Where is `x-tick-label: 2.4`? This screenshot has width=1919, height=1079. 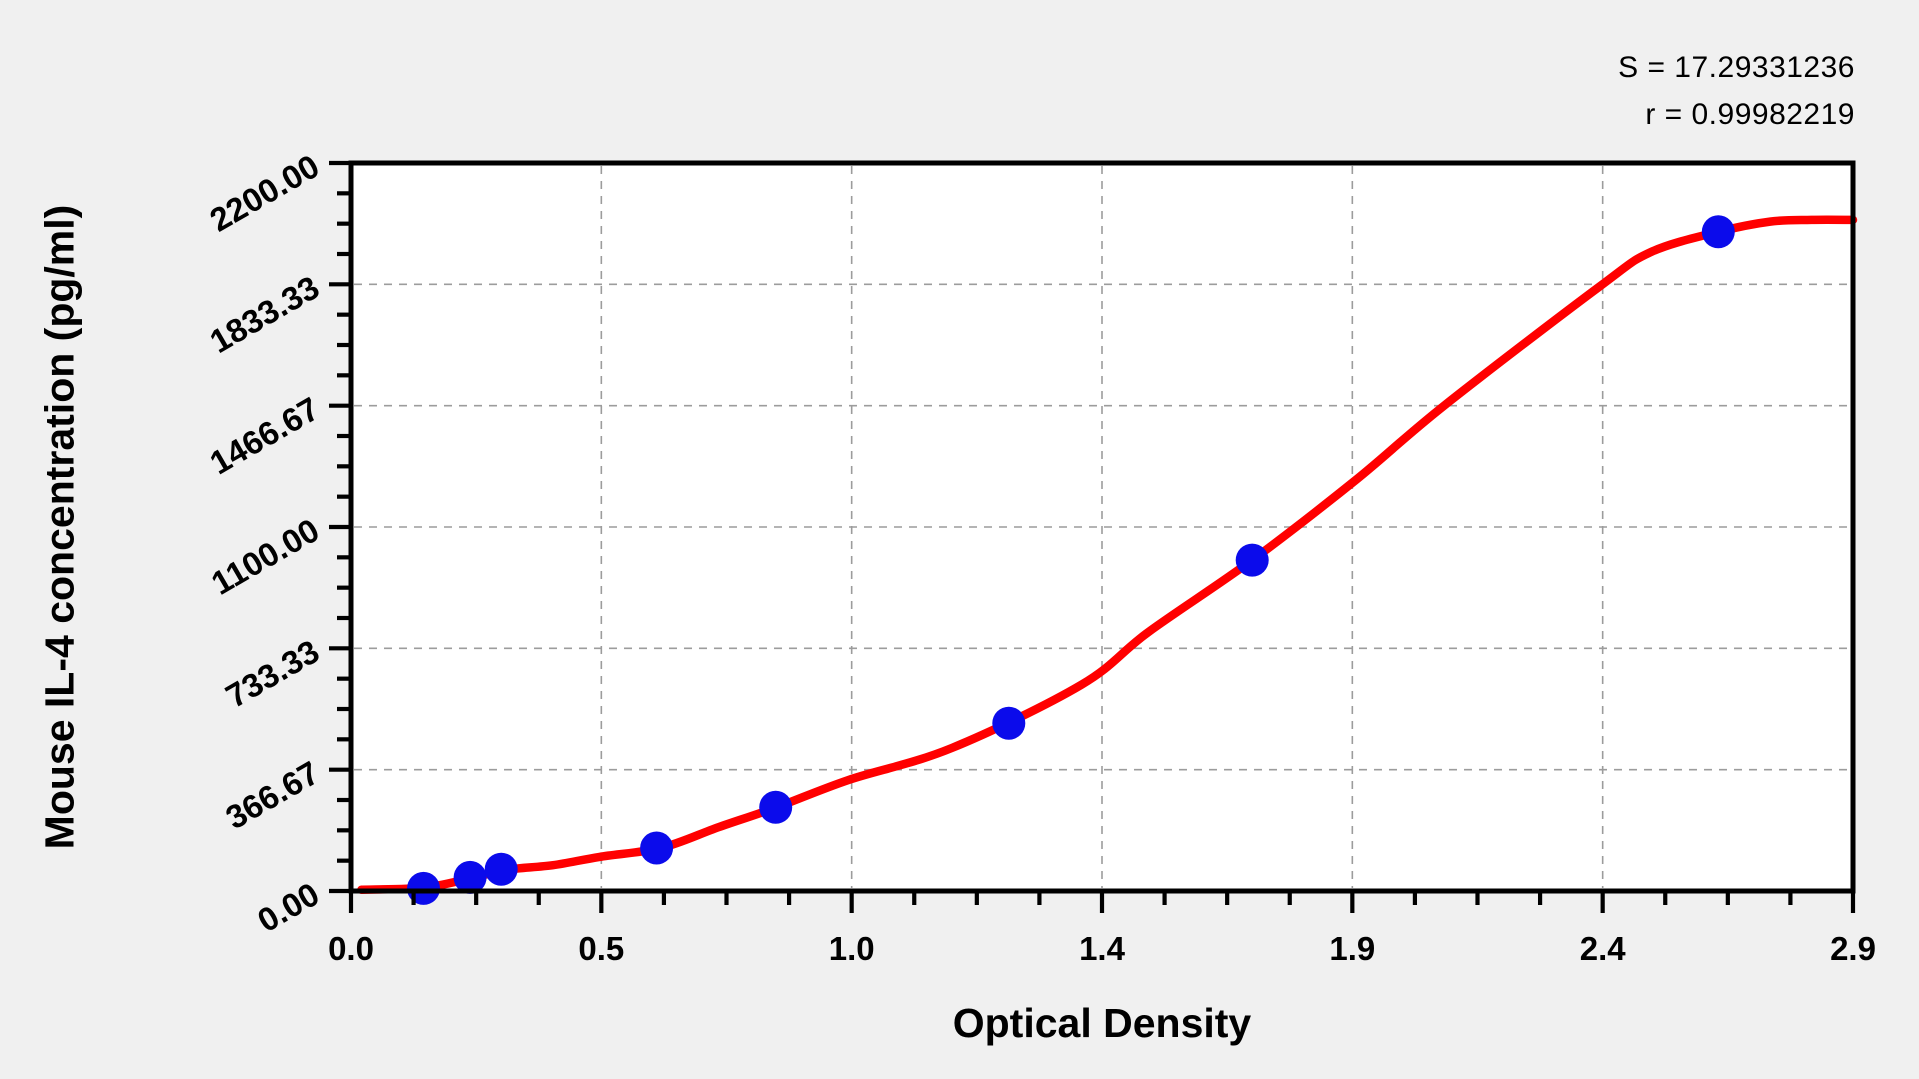
x-tick-label: 2.4 is located at coordinates (1603, 948).